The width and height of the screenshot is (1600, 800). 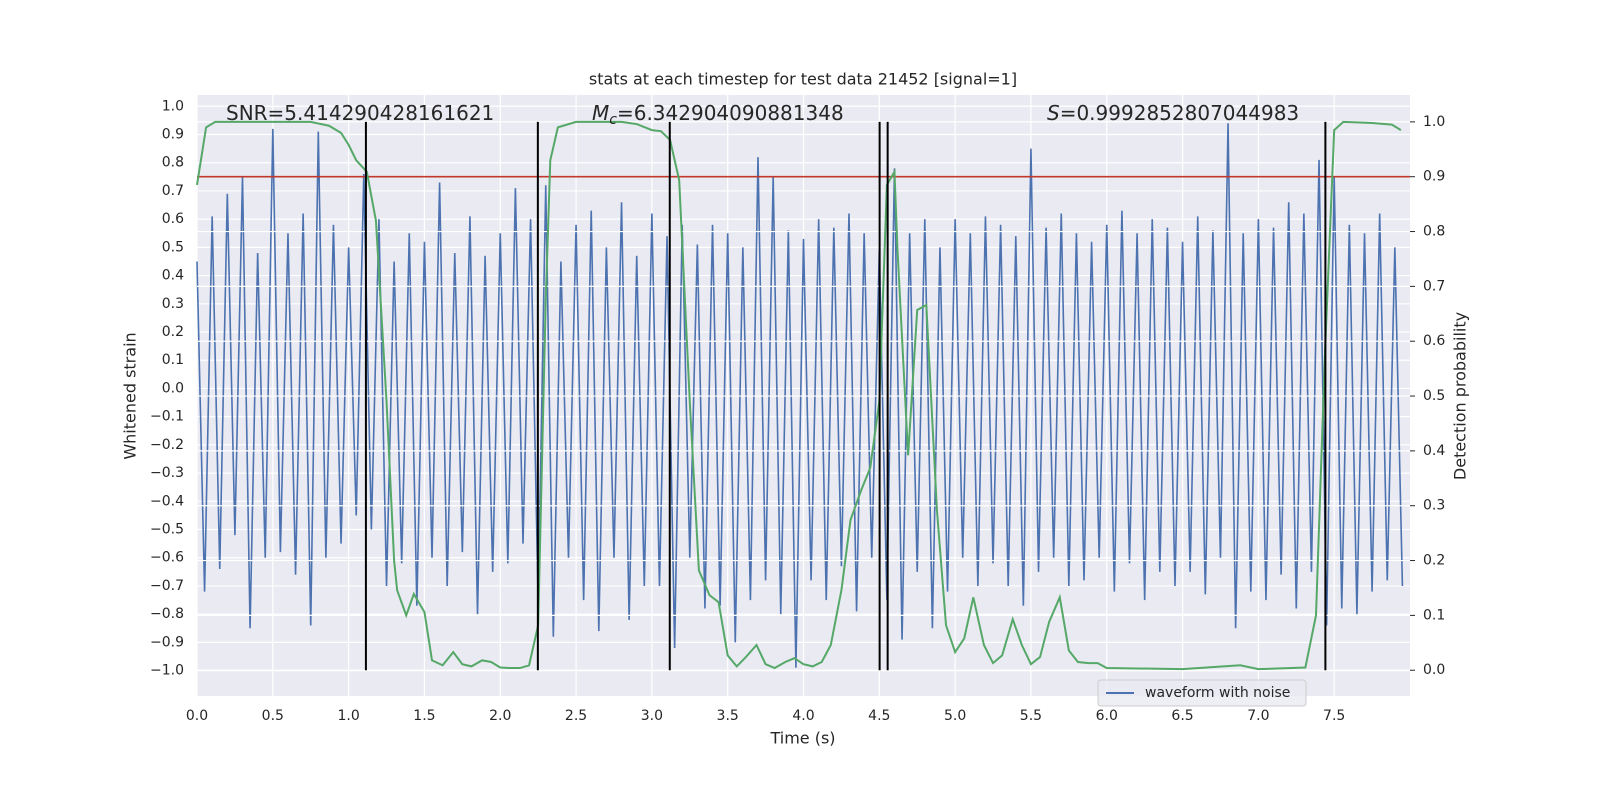 What do you see at coordinates (955, 716) in the screenshot?
I see `x-tick-label: 5.0` at bounding box center [955, 716].